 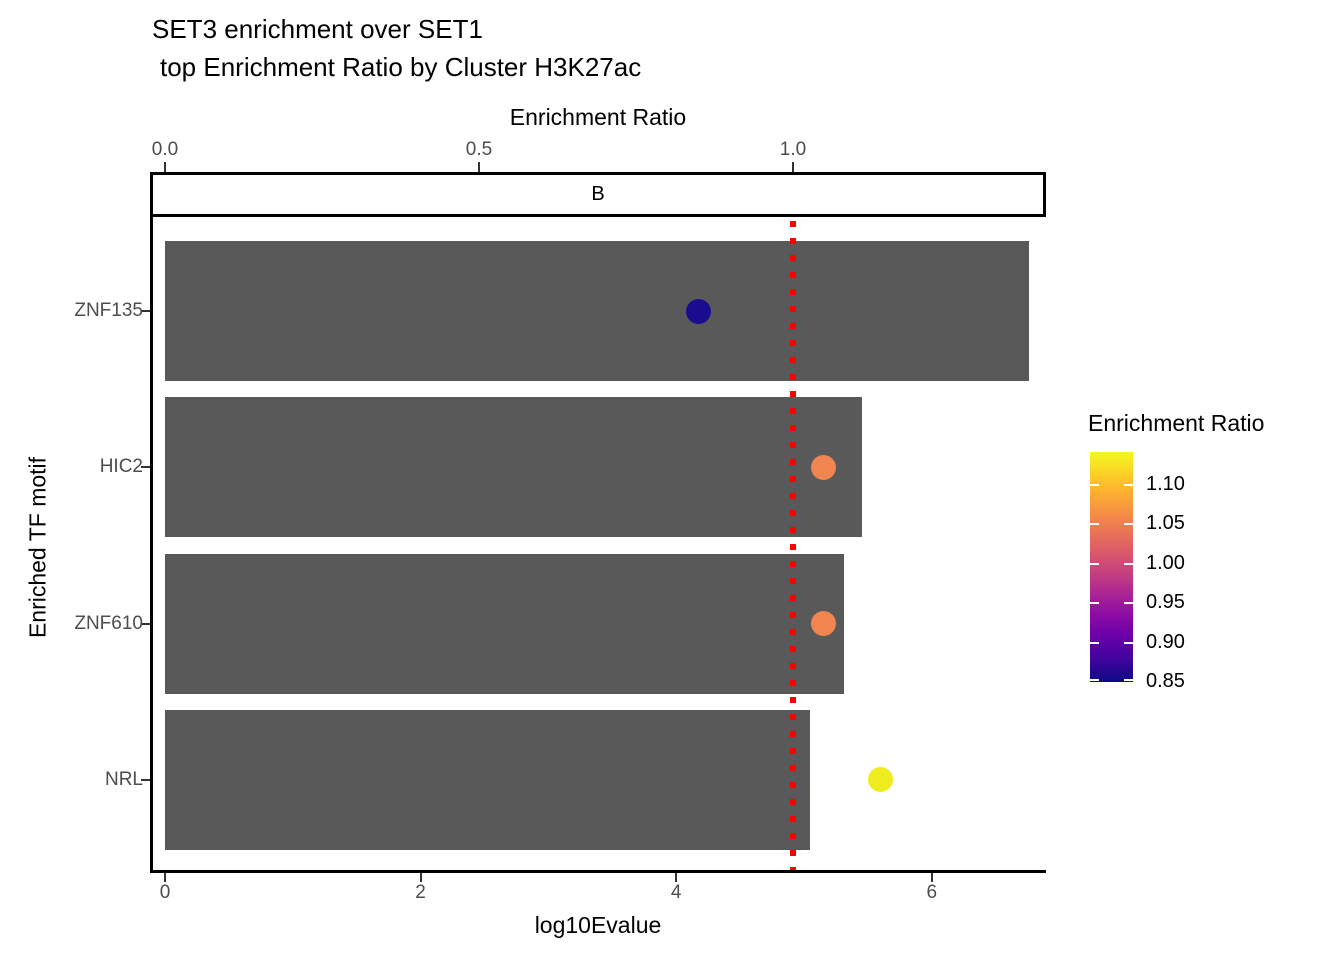 What do you see at coordinates (881, 780) in the screenshot?
I see `enrichment-point-nrl` at bounding box center [881, 780].